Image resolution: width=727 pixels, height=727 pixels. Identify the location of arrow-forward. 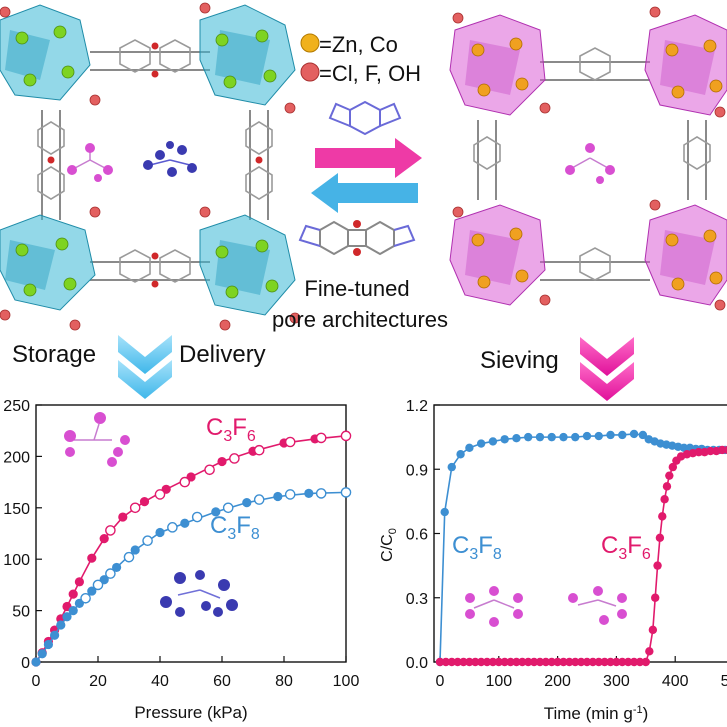
(368, 158).